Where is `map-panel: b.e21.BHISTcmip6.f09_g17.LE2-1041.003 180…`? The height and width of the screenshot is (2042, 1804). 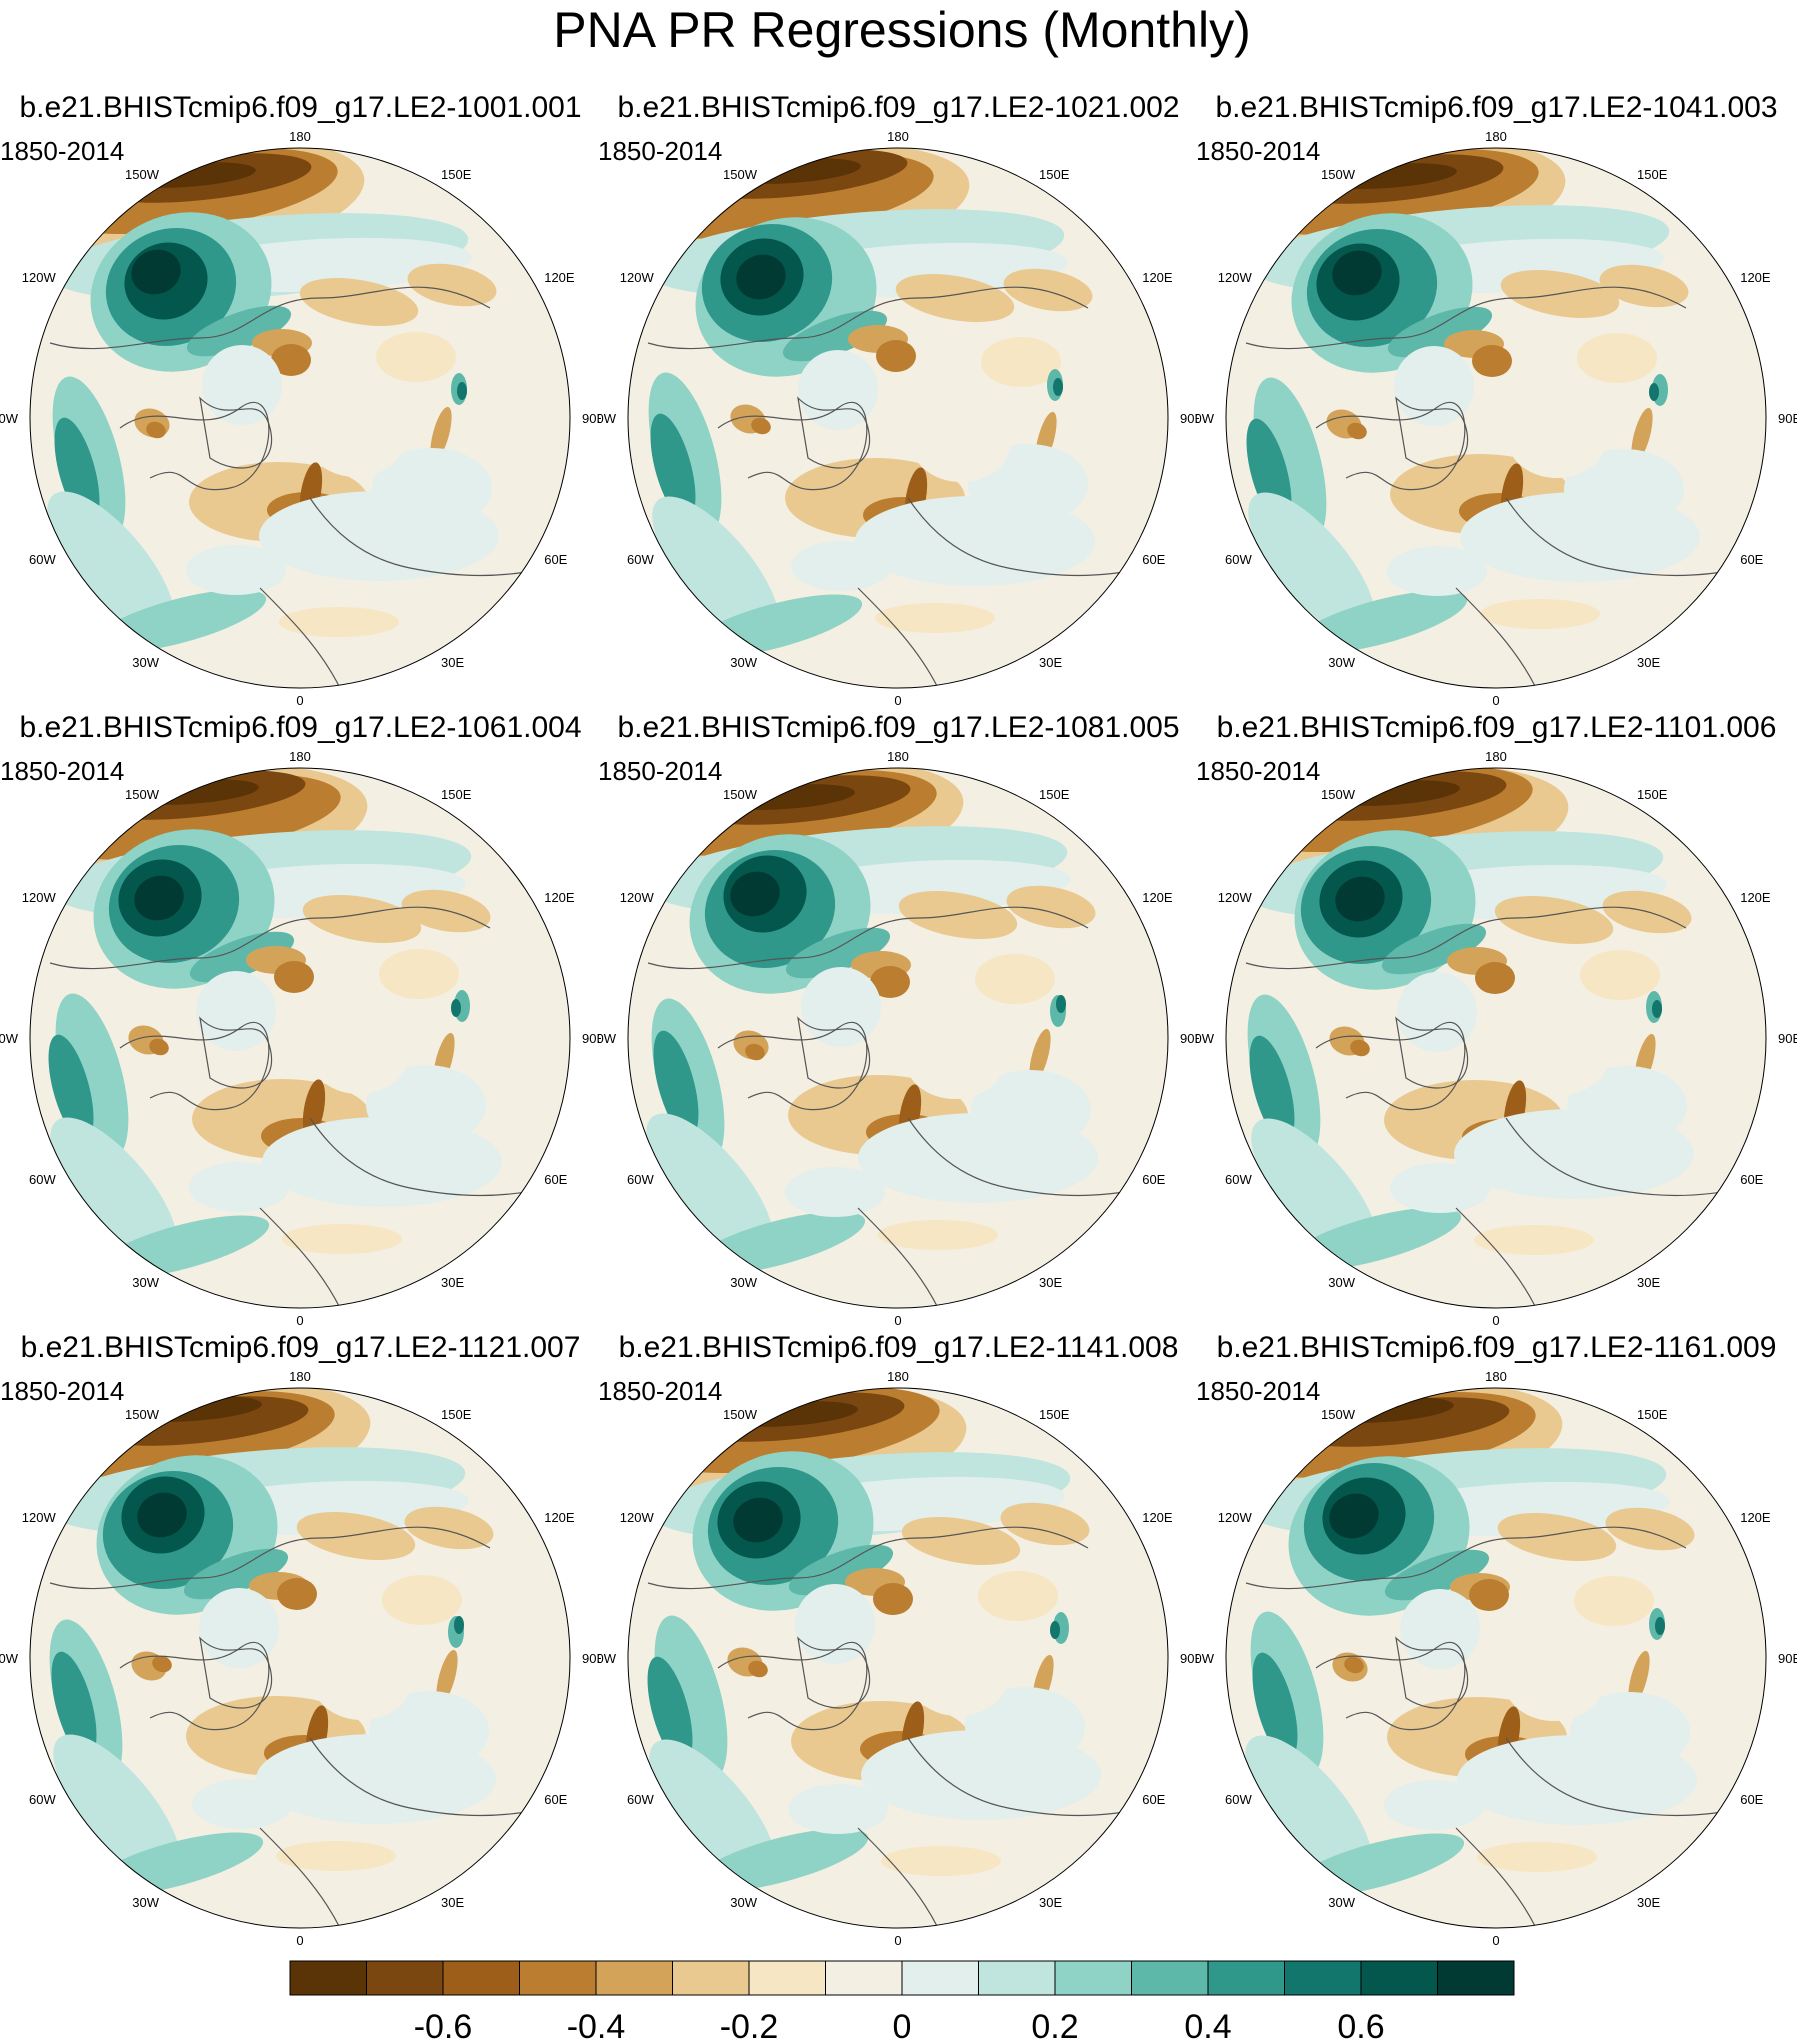
map-panel: b.e21.BHISTcmip6.f09_g17.LE2-1041.003 180… is located at coordinates (1496, 398).